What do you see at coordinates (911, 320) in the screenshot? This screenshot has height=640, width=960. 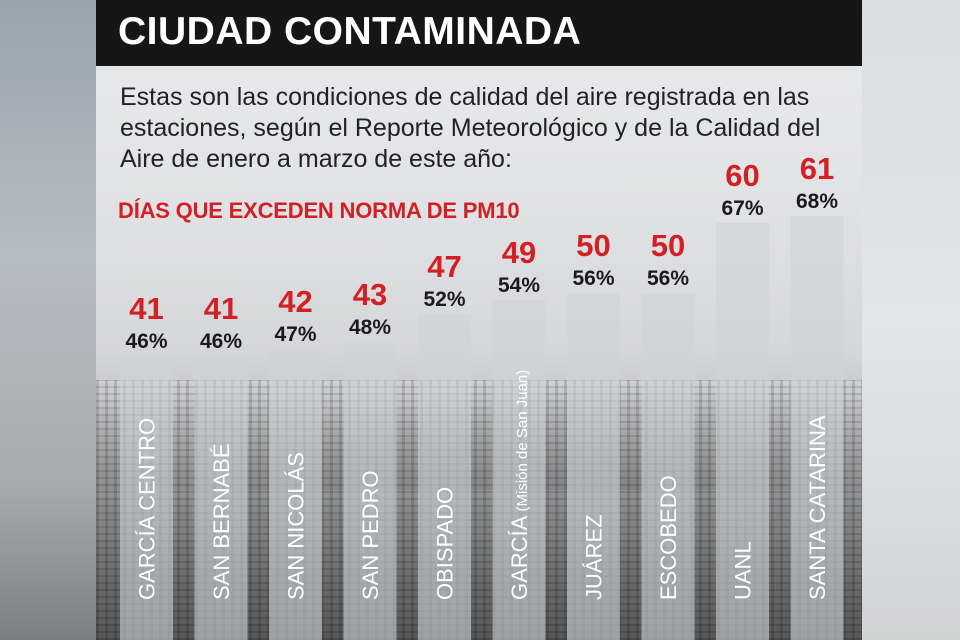 I see `background-right` at bounding box center [911, 320].